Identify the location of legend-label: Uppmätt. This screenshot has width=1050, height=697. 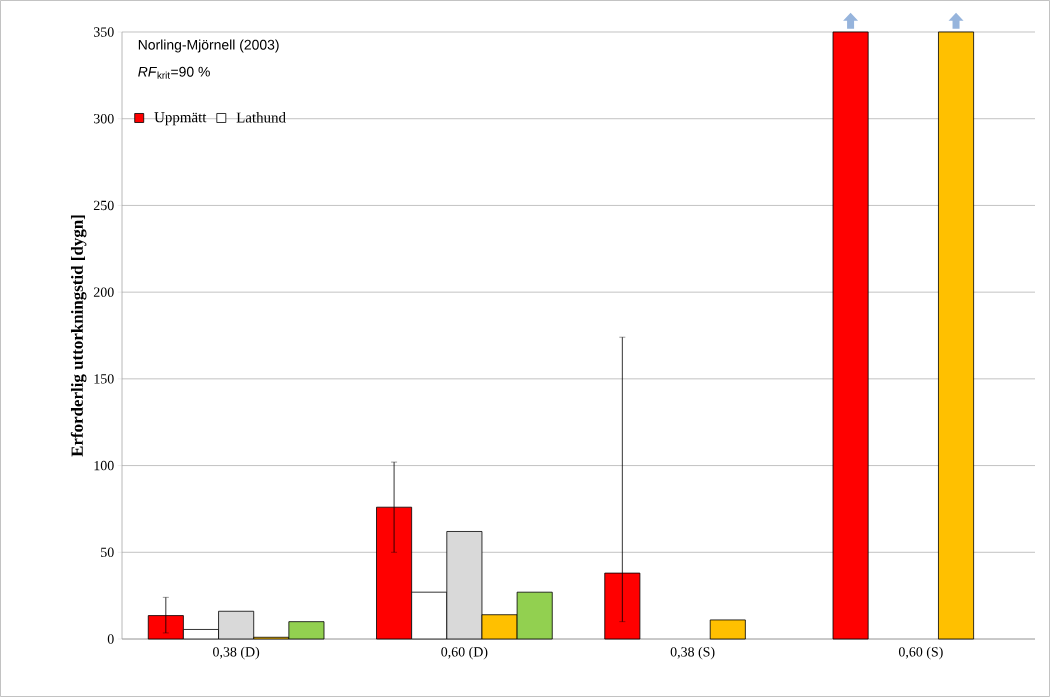
(180, 119).